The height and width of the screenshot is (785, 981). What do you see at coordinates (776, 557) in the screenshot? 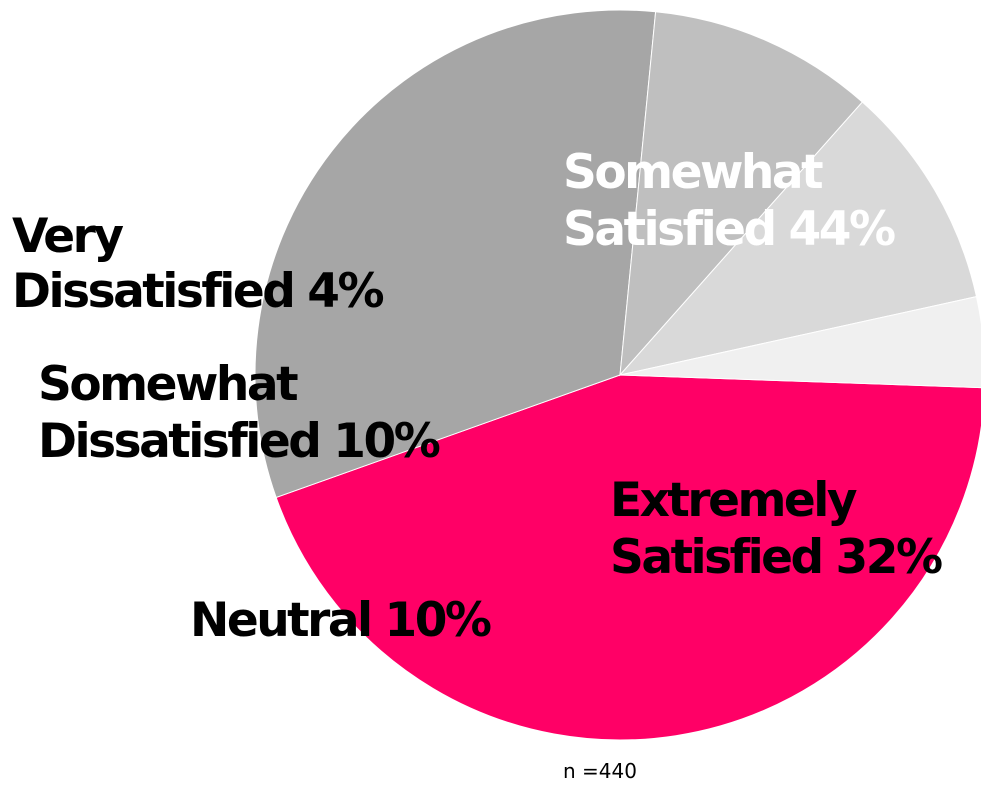
I see `slice-label-line: Satisfied 32%` at bounding box center [776, 557].